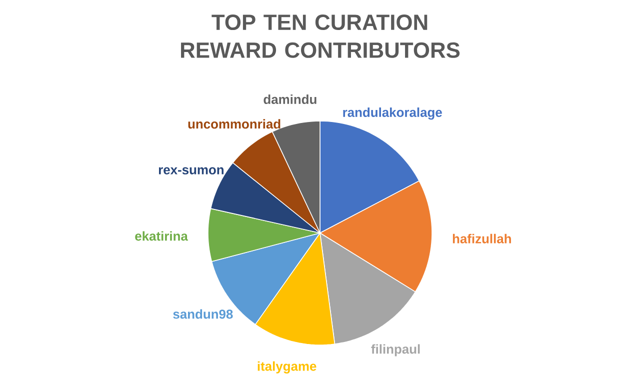 The height and width of the screenshot is (385, 640). Describe the element at coordinates (287, 367) in the screenshot. I see `slice-label: italygame` at that location.